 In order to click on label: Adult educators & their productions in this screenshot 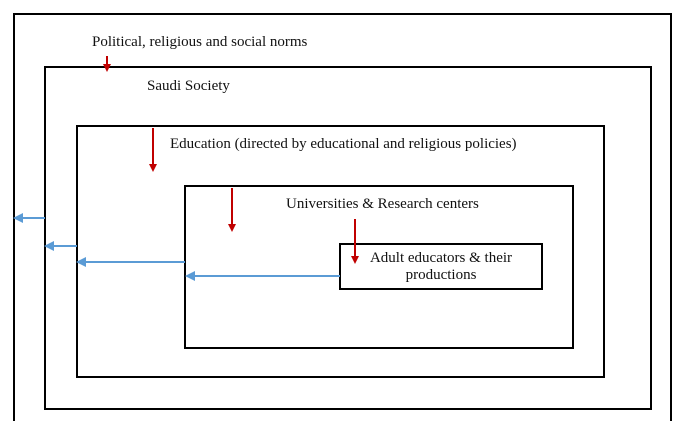, I will do `click(441, 266)`.